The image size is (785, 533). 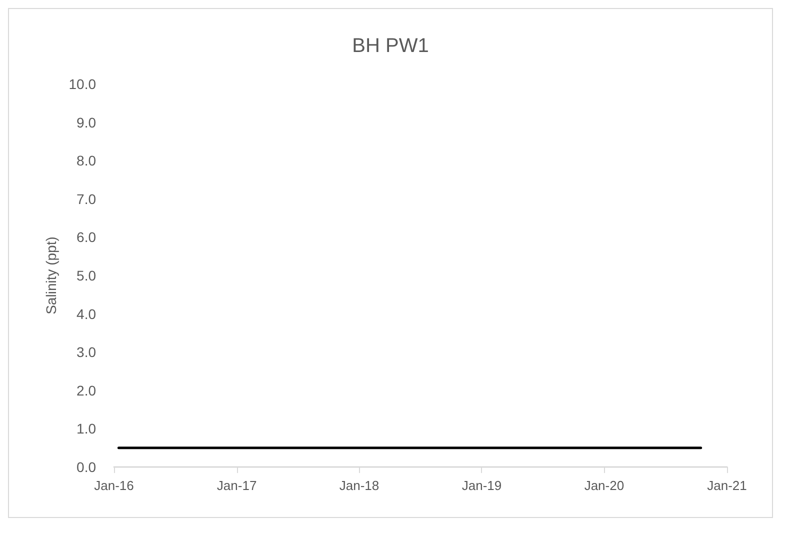 What do you see at coordinates (82, 84) in the screenshot?
I see `y-tick-label: 10.0` at bounding box center [82, 84].